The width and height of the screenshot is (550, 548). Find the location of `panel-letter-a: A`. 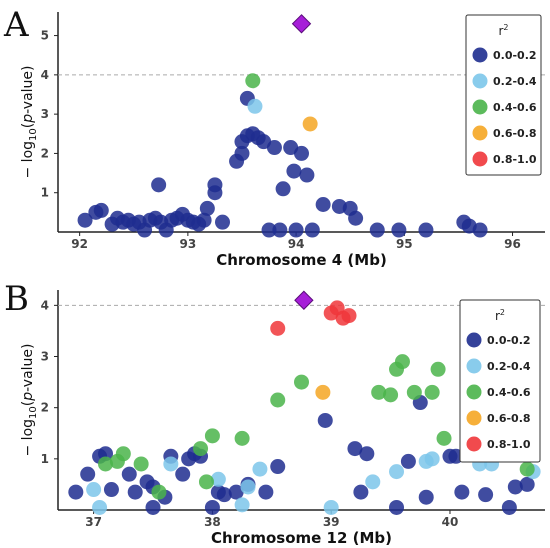

panel-letter-a: A is located at coordinates (16, 25).